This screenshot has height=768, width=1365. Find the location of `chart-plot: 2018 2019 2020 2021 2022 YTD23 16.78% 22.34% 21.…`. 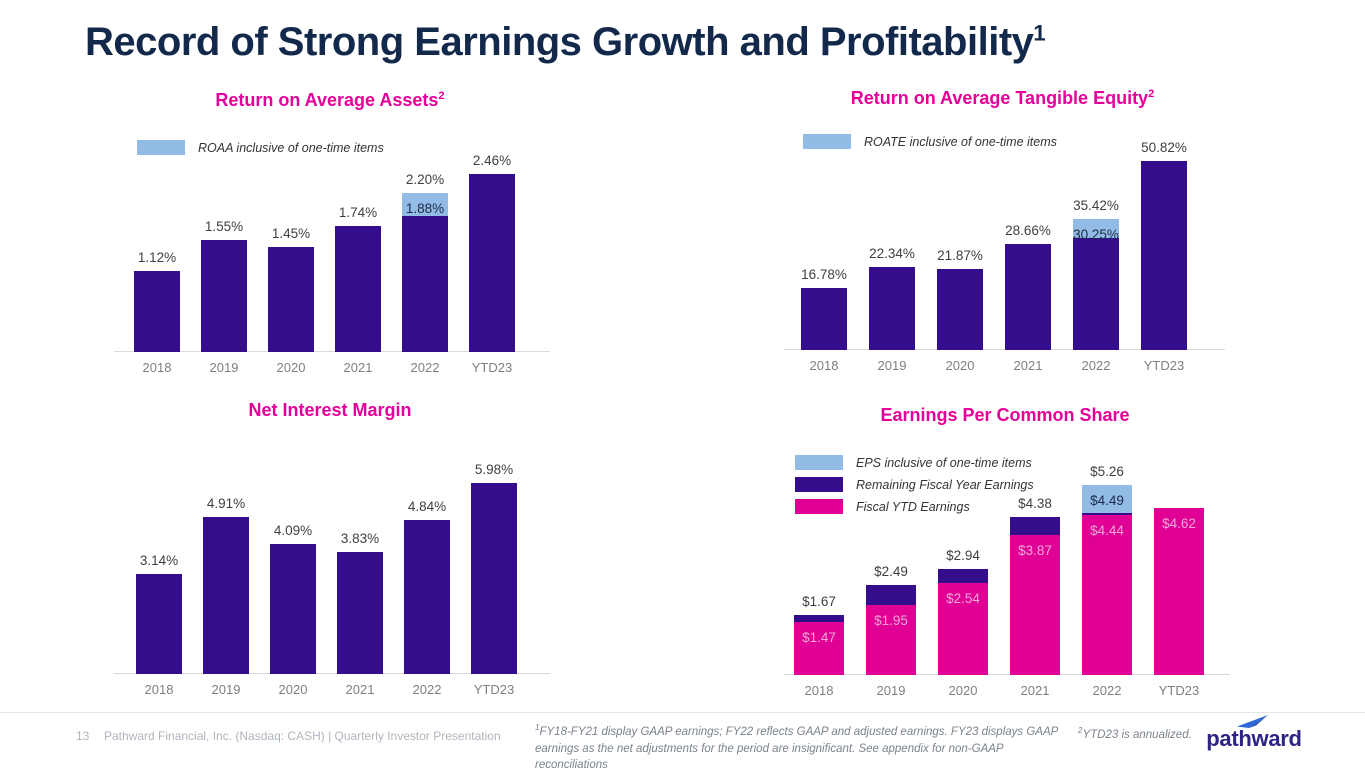

chart-plot: 2018 2019 2020 2021 2022 YTD23 16.78% 22.34% 21.… is located at coordinates (1002, 256).